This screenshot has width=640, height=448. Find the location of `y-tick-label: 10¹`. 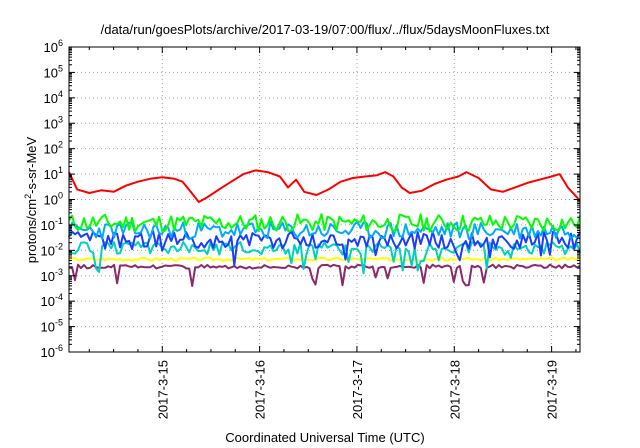

y-tick-label: 10¹ is located at coordinates (53, 173).